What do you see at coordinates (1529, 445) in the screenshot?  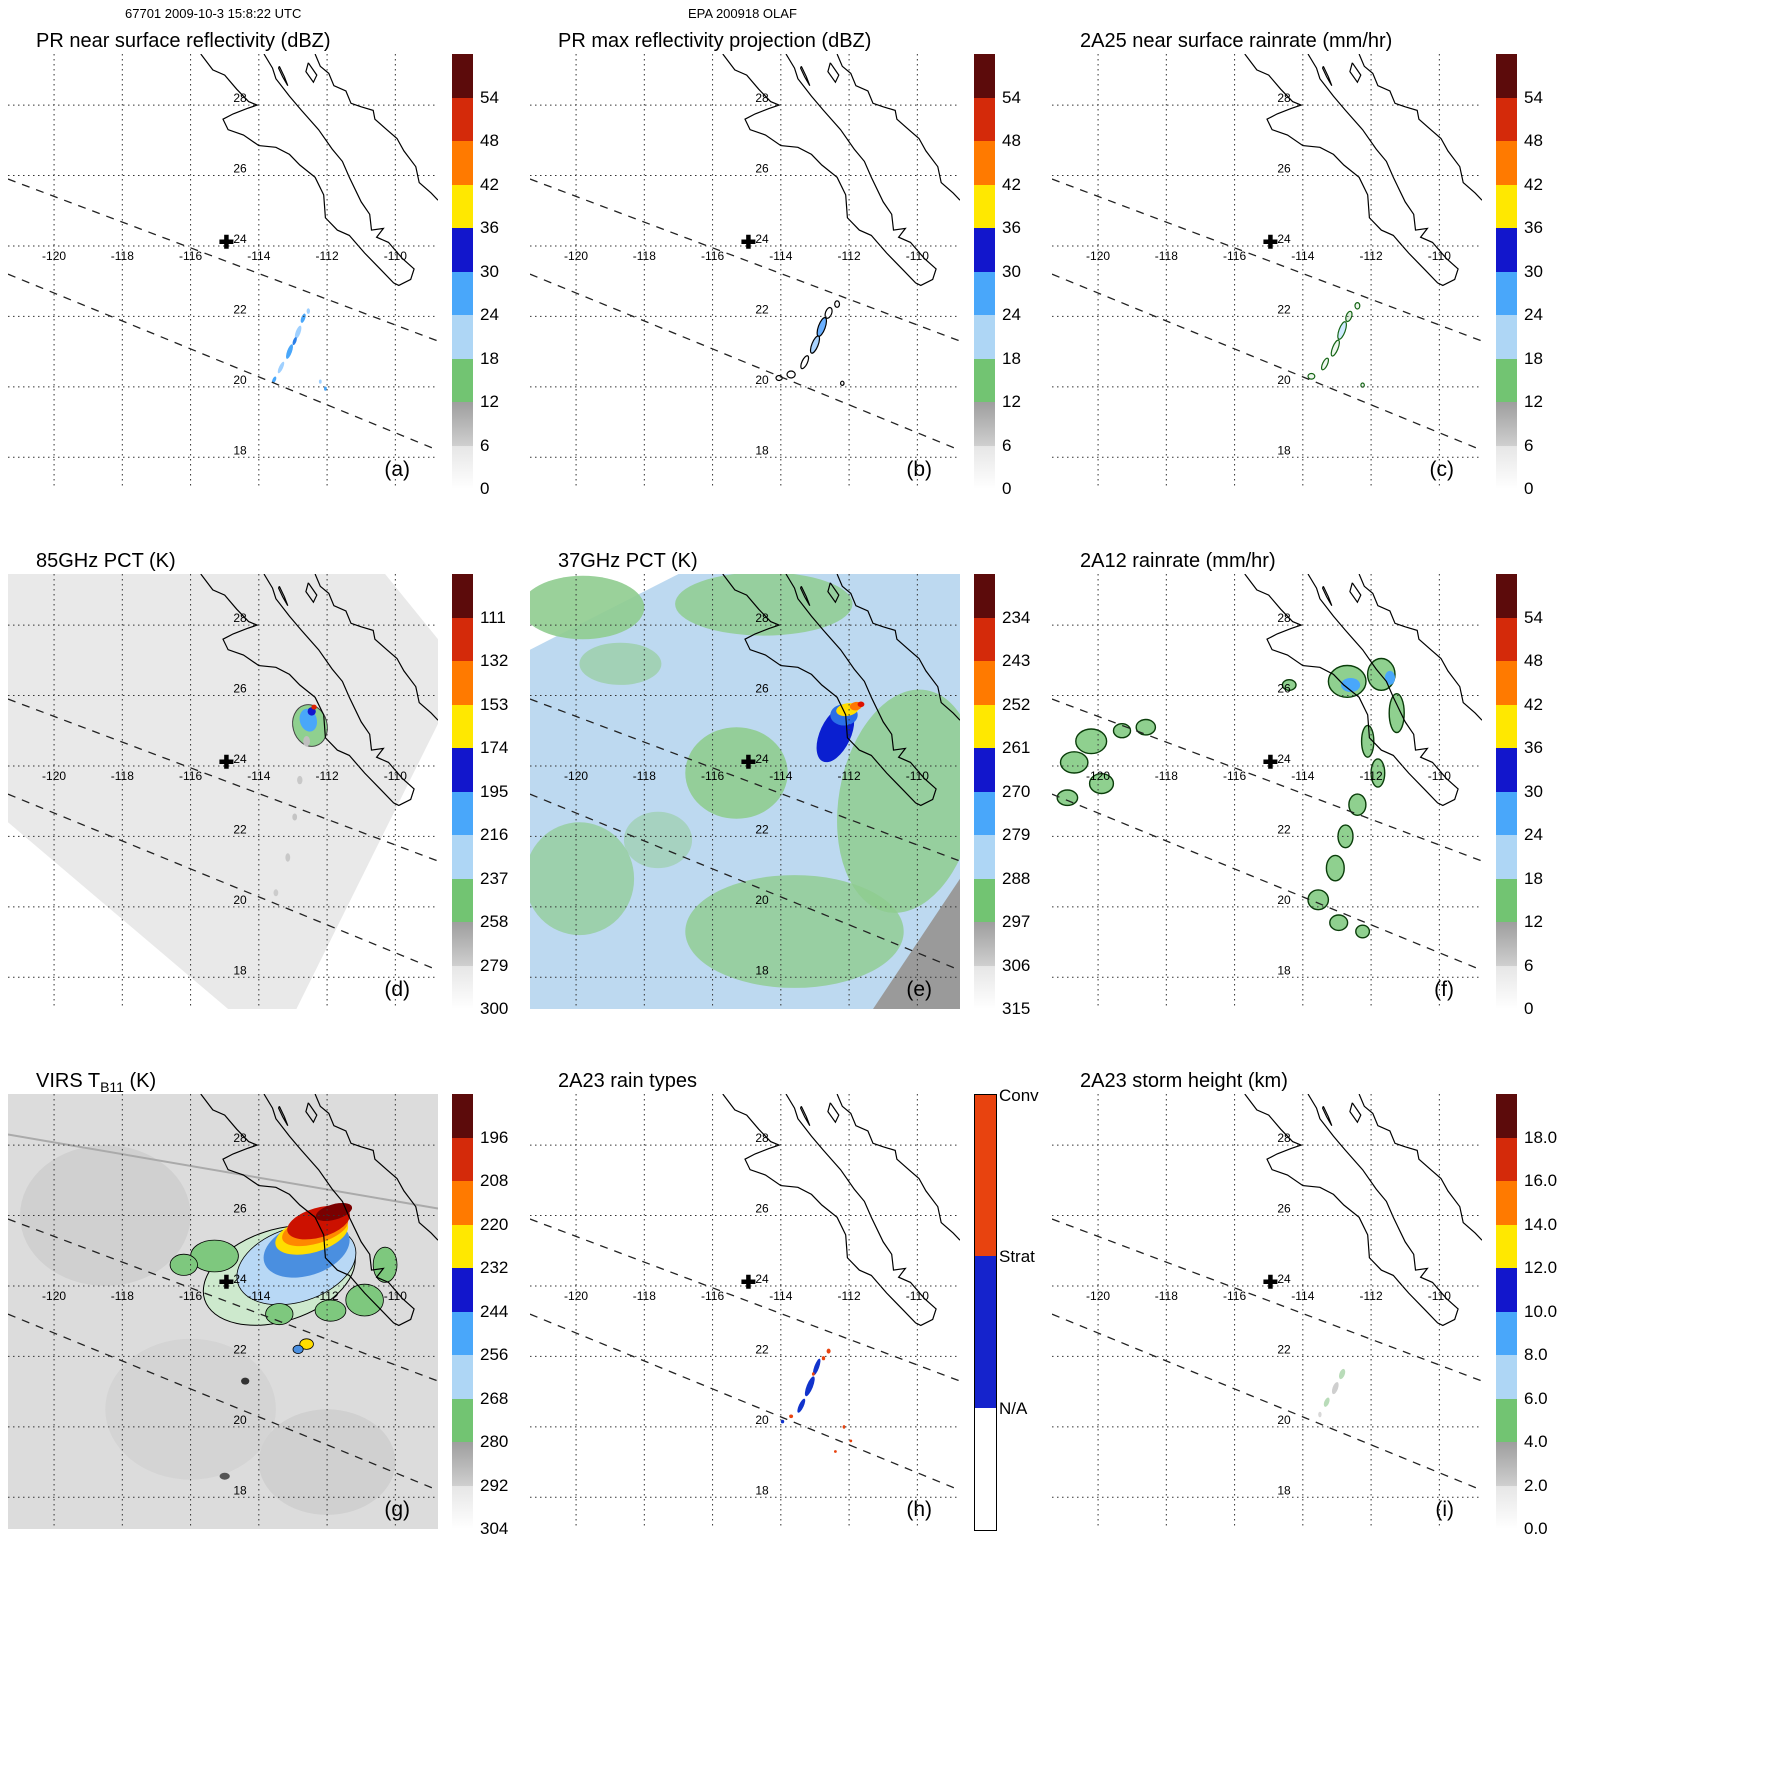 I see `colorbar-tick-label: 6` at bounding box center [1529, 445].